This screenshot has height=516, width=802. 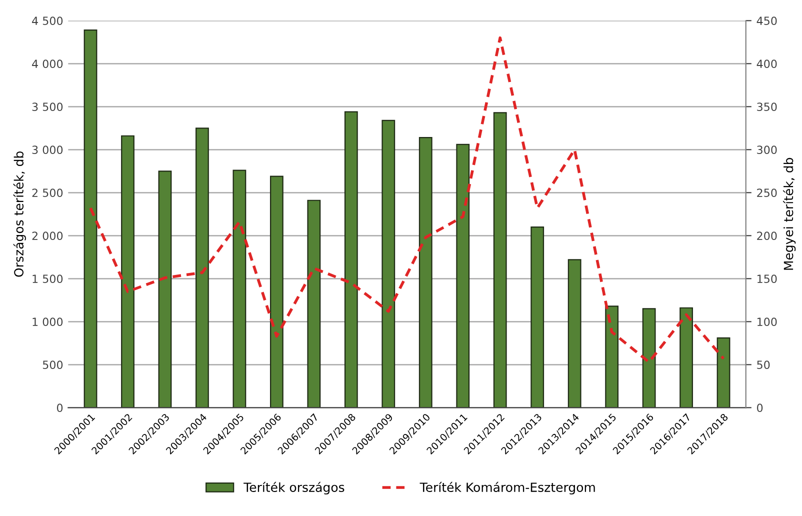 What do you see at coordinates (789, 214) in the screenshot?
I see `y2-axis-title: Megyei teríték, db` at bounding box center [789, 214].